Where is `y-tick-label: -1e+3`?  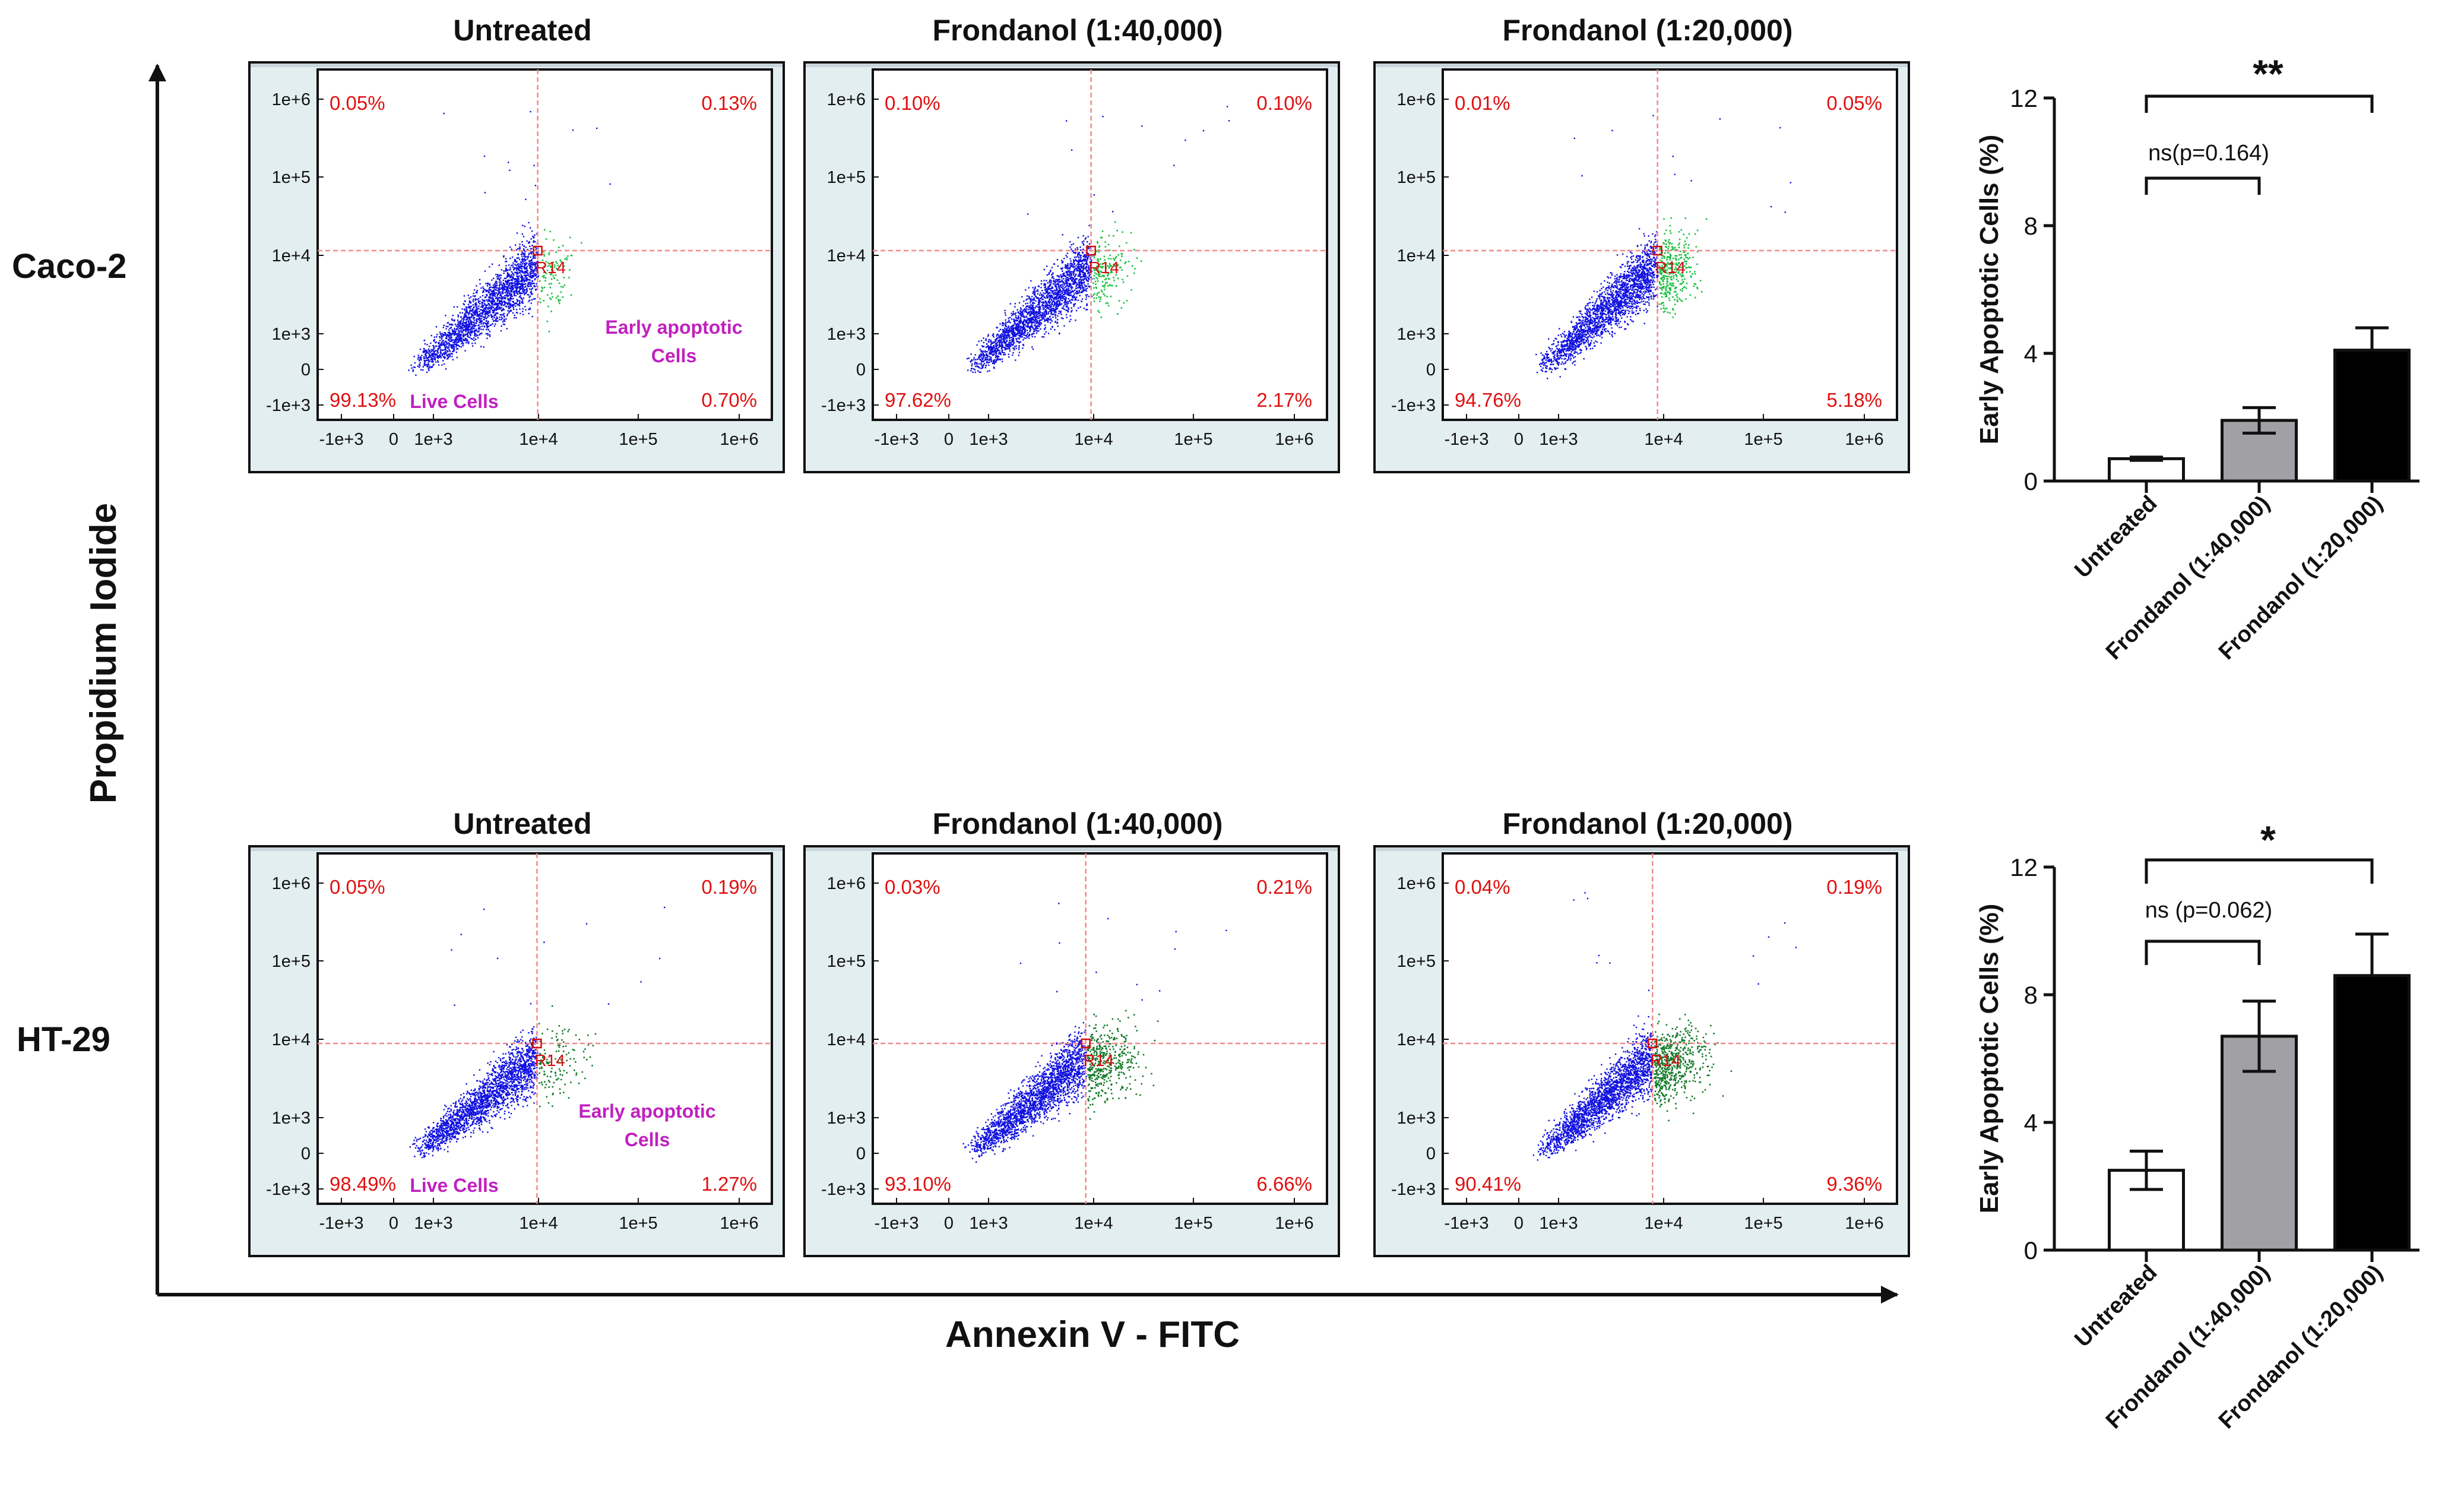
y-tick-label: -1e+3 is located at coordinates (1413, 405).